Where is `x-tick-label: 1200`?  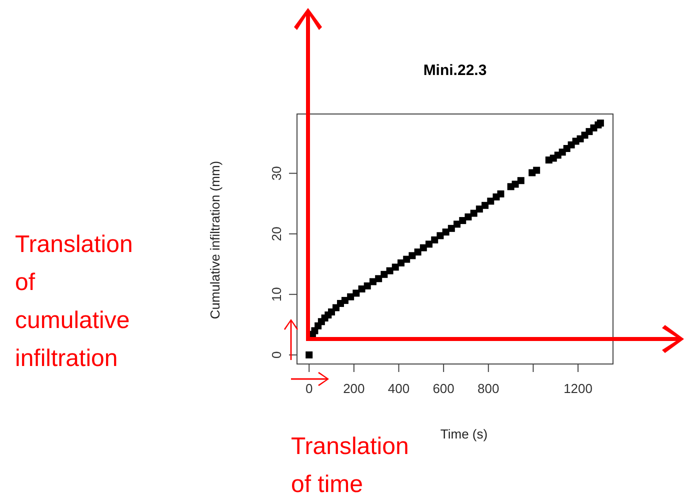
x-tick-label: 1200 is located at coordinates (578, 388).